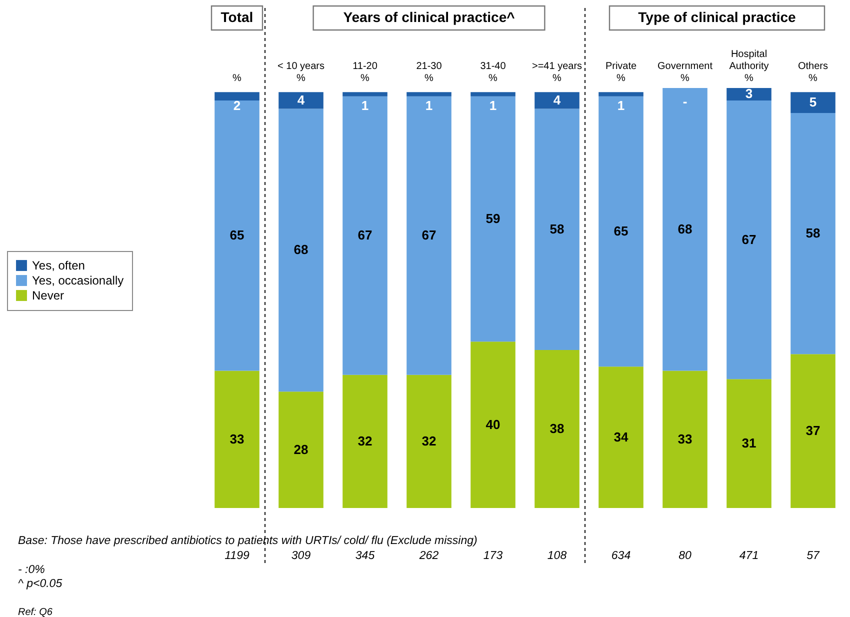 The height and width of the screenshot is (617, 850). I want to click on text: 634, so click(621, 556).